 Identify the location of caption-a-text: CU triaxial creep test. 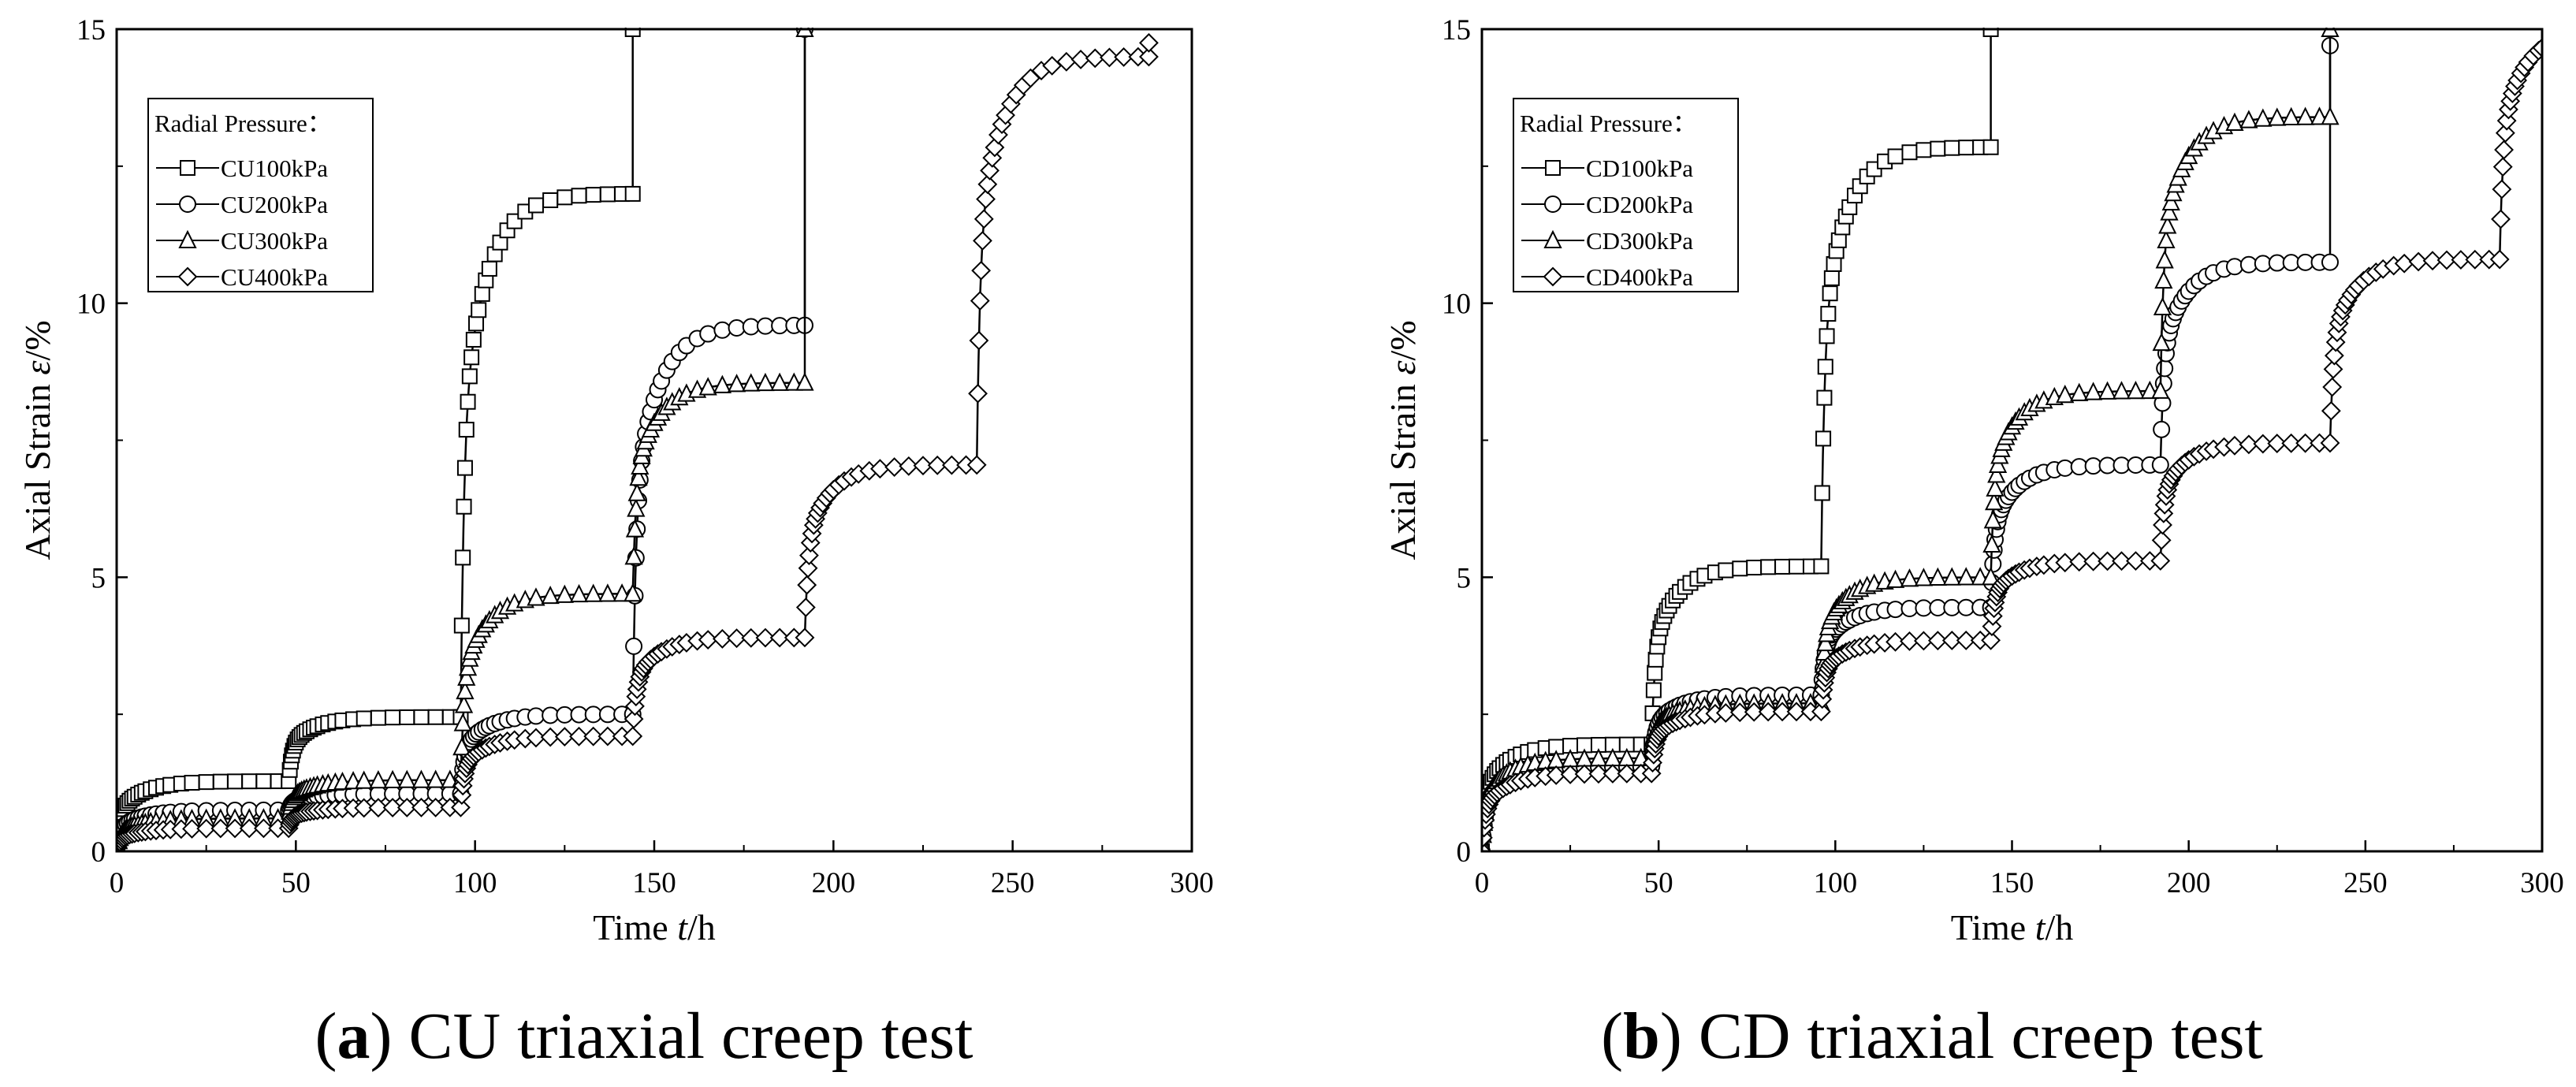
(690, 1037).